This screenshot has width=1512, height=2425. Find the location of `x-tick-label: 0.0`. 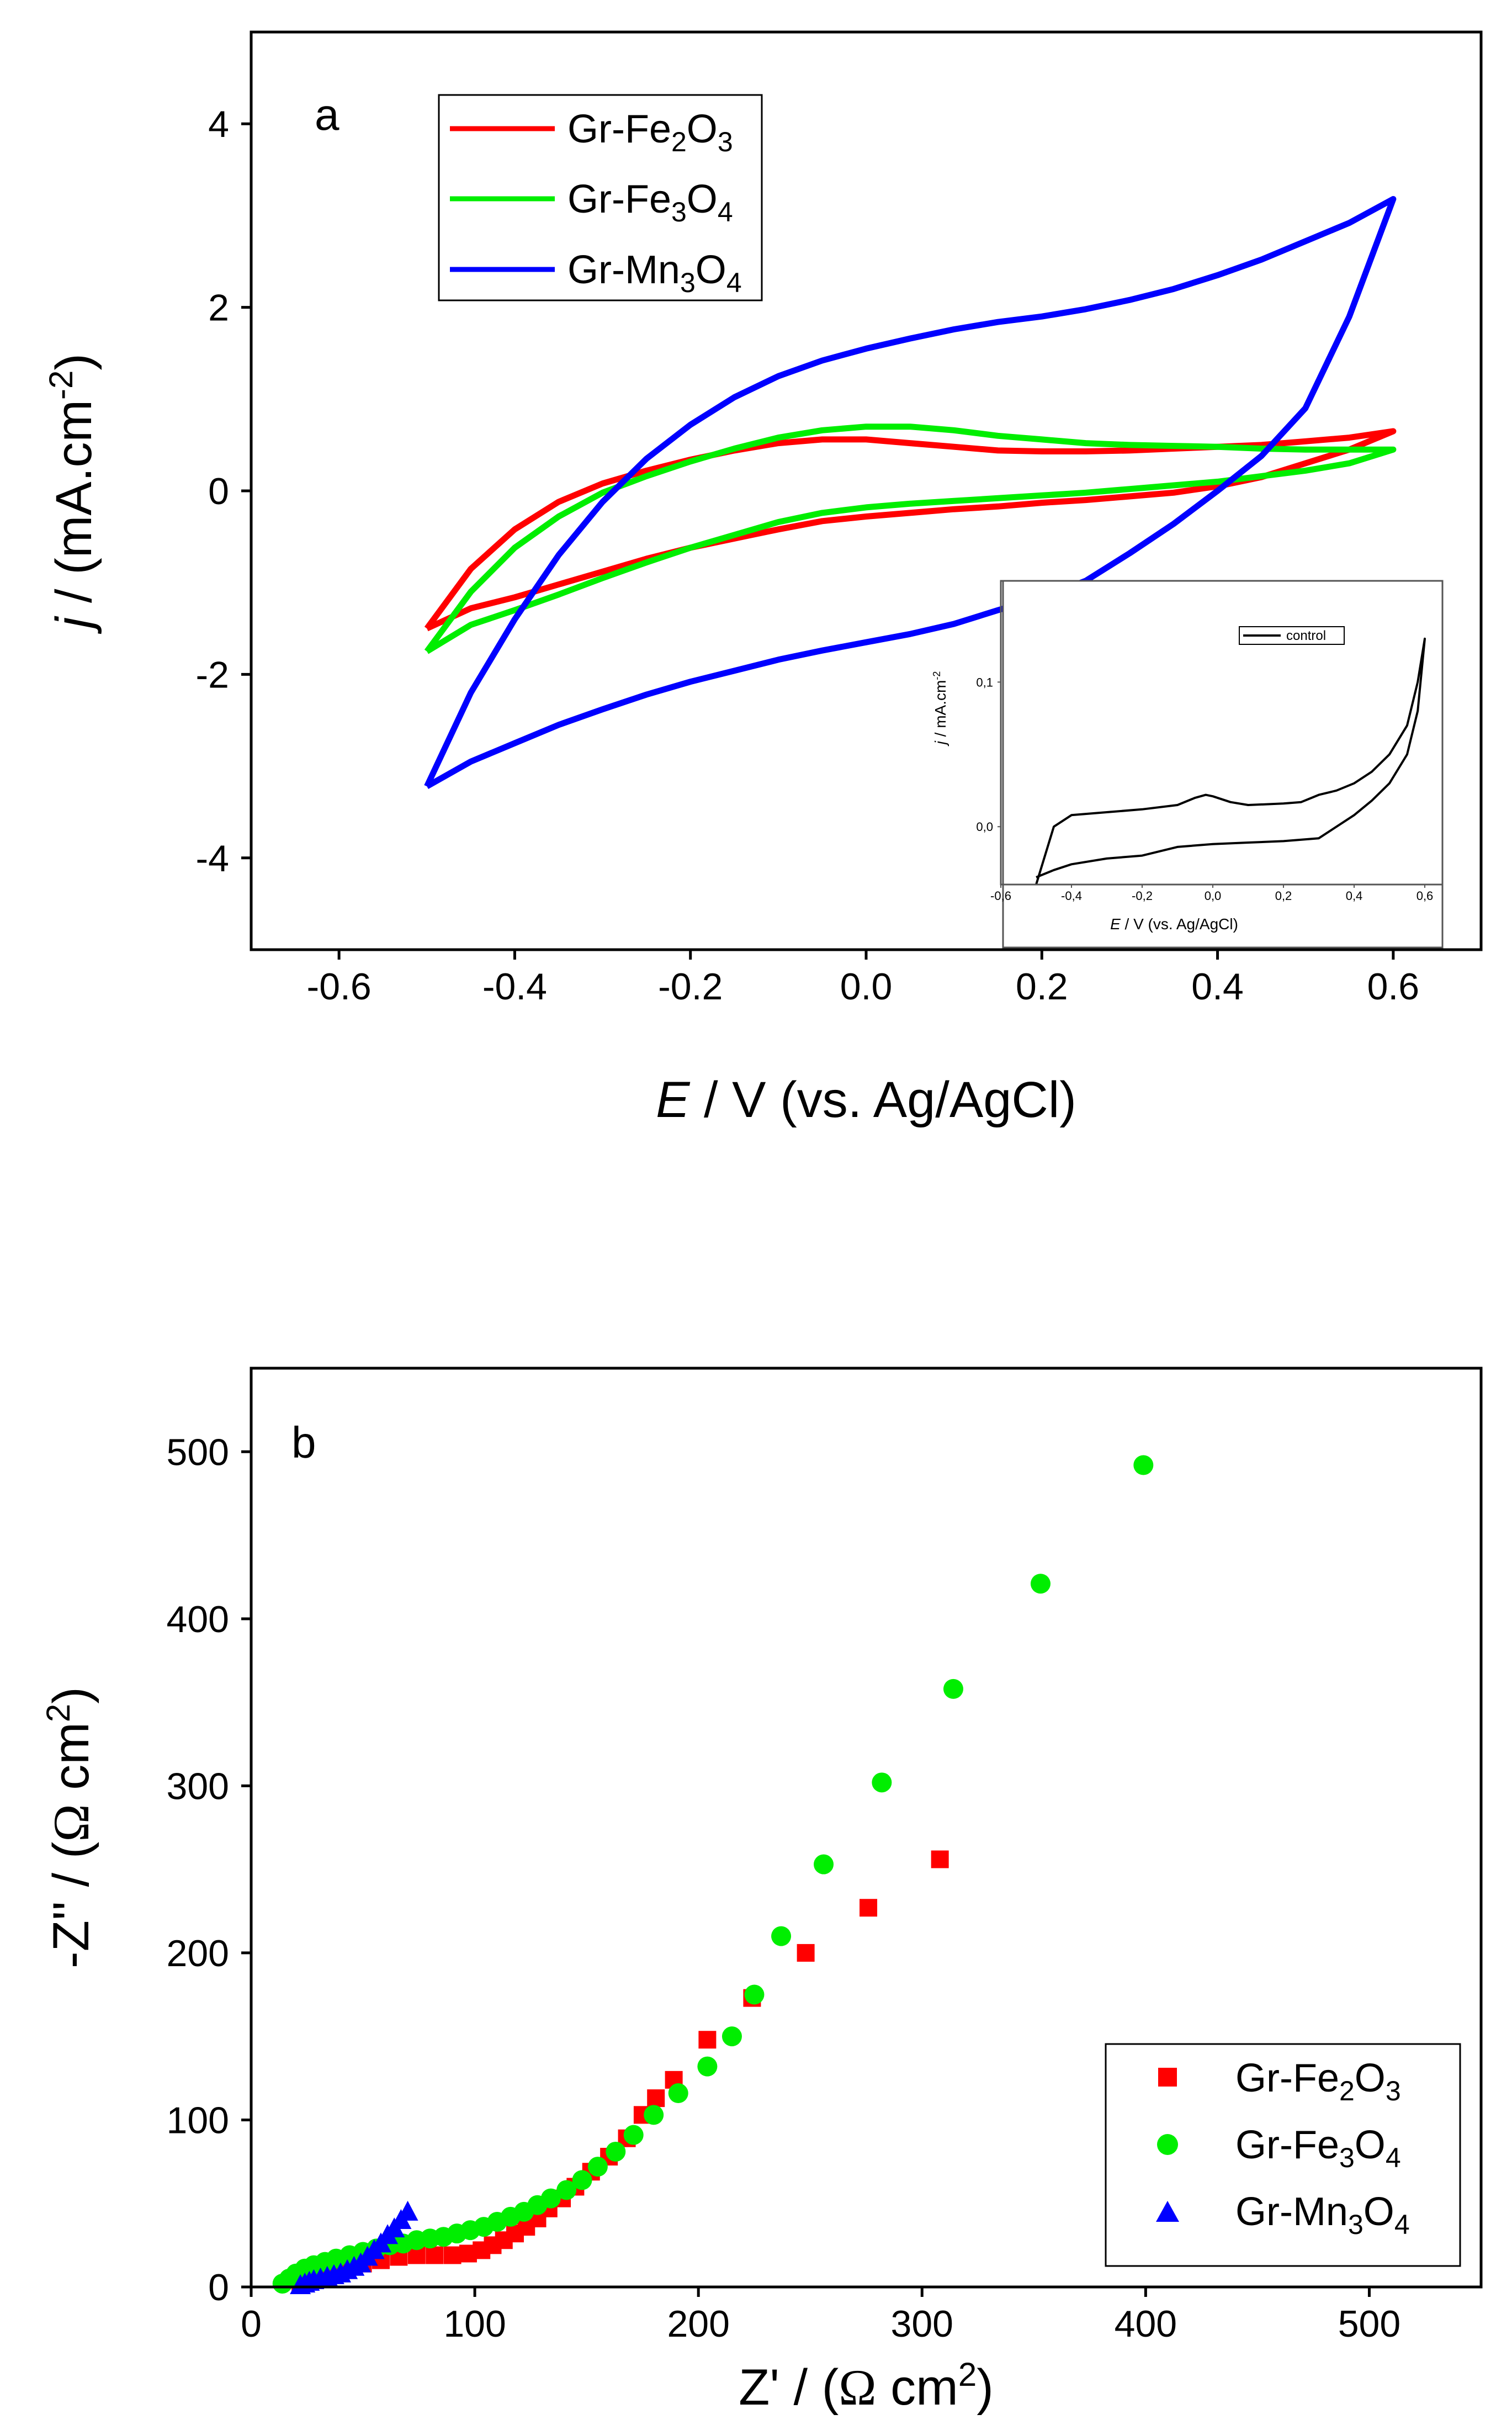

x-tick-label: 0.0 is located at coordinates (867, 987).